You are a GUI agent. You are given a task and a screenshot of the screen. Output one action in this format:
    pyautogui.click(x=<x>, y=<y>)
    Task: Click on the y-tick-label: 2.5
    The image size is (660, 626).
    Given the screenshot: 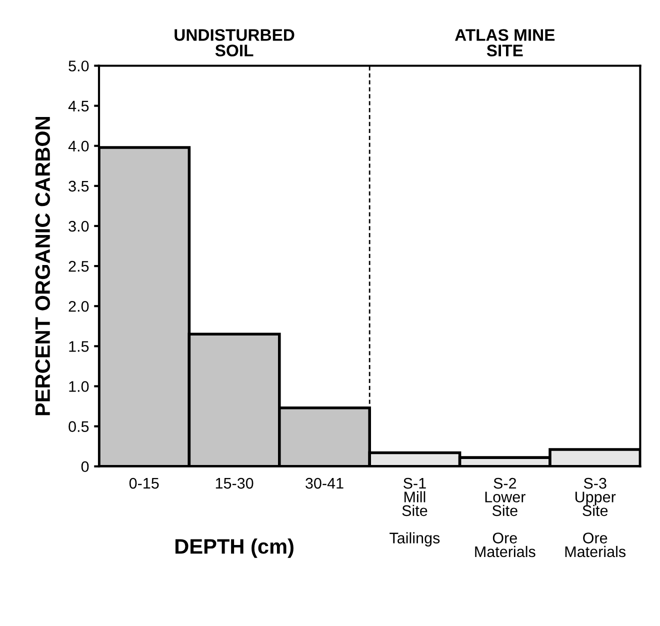 What is the action you would take?
    pyautogui.click(x=78, y=266)
    